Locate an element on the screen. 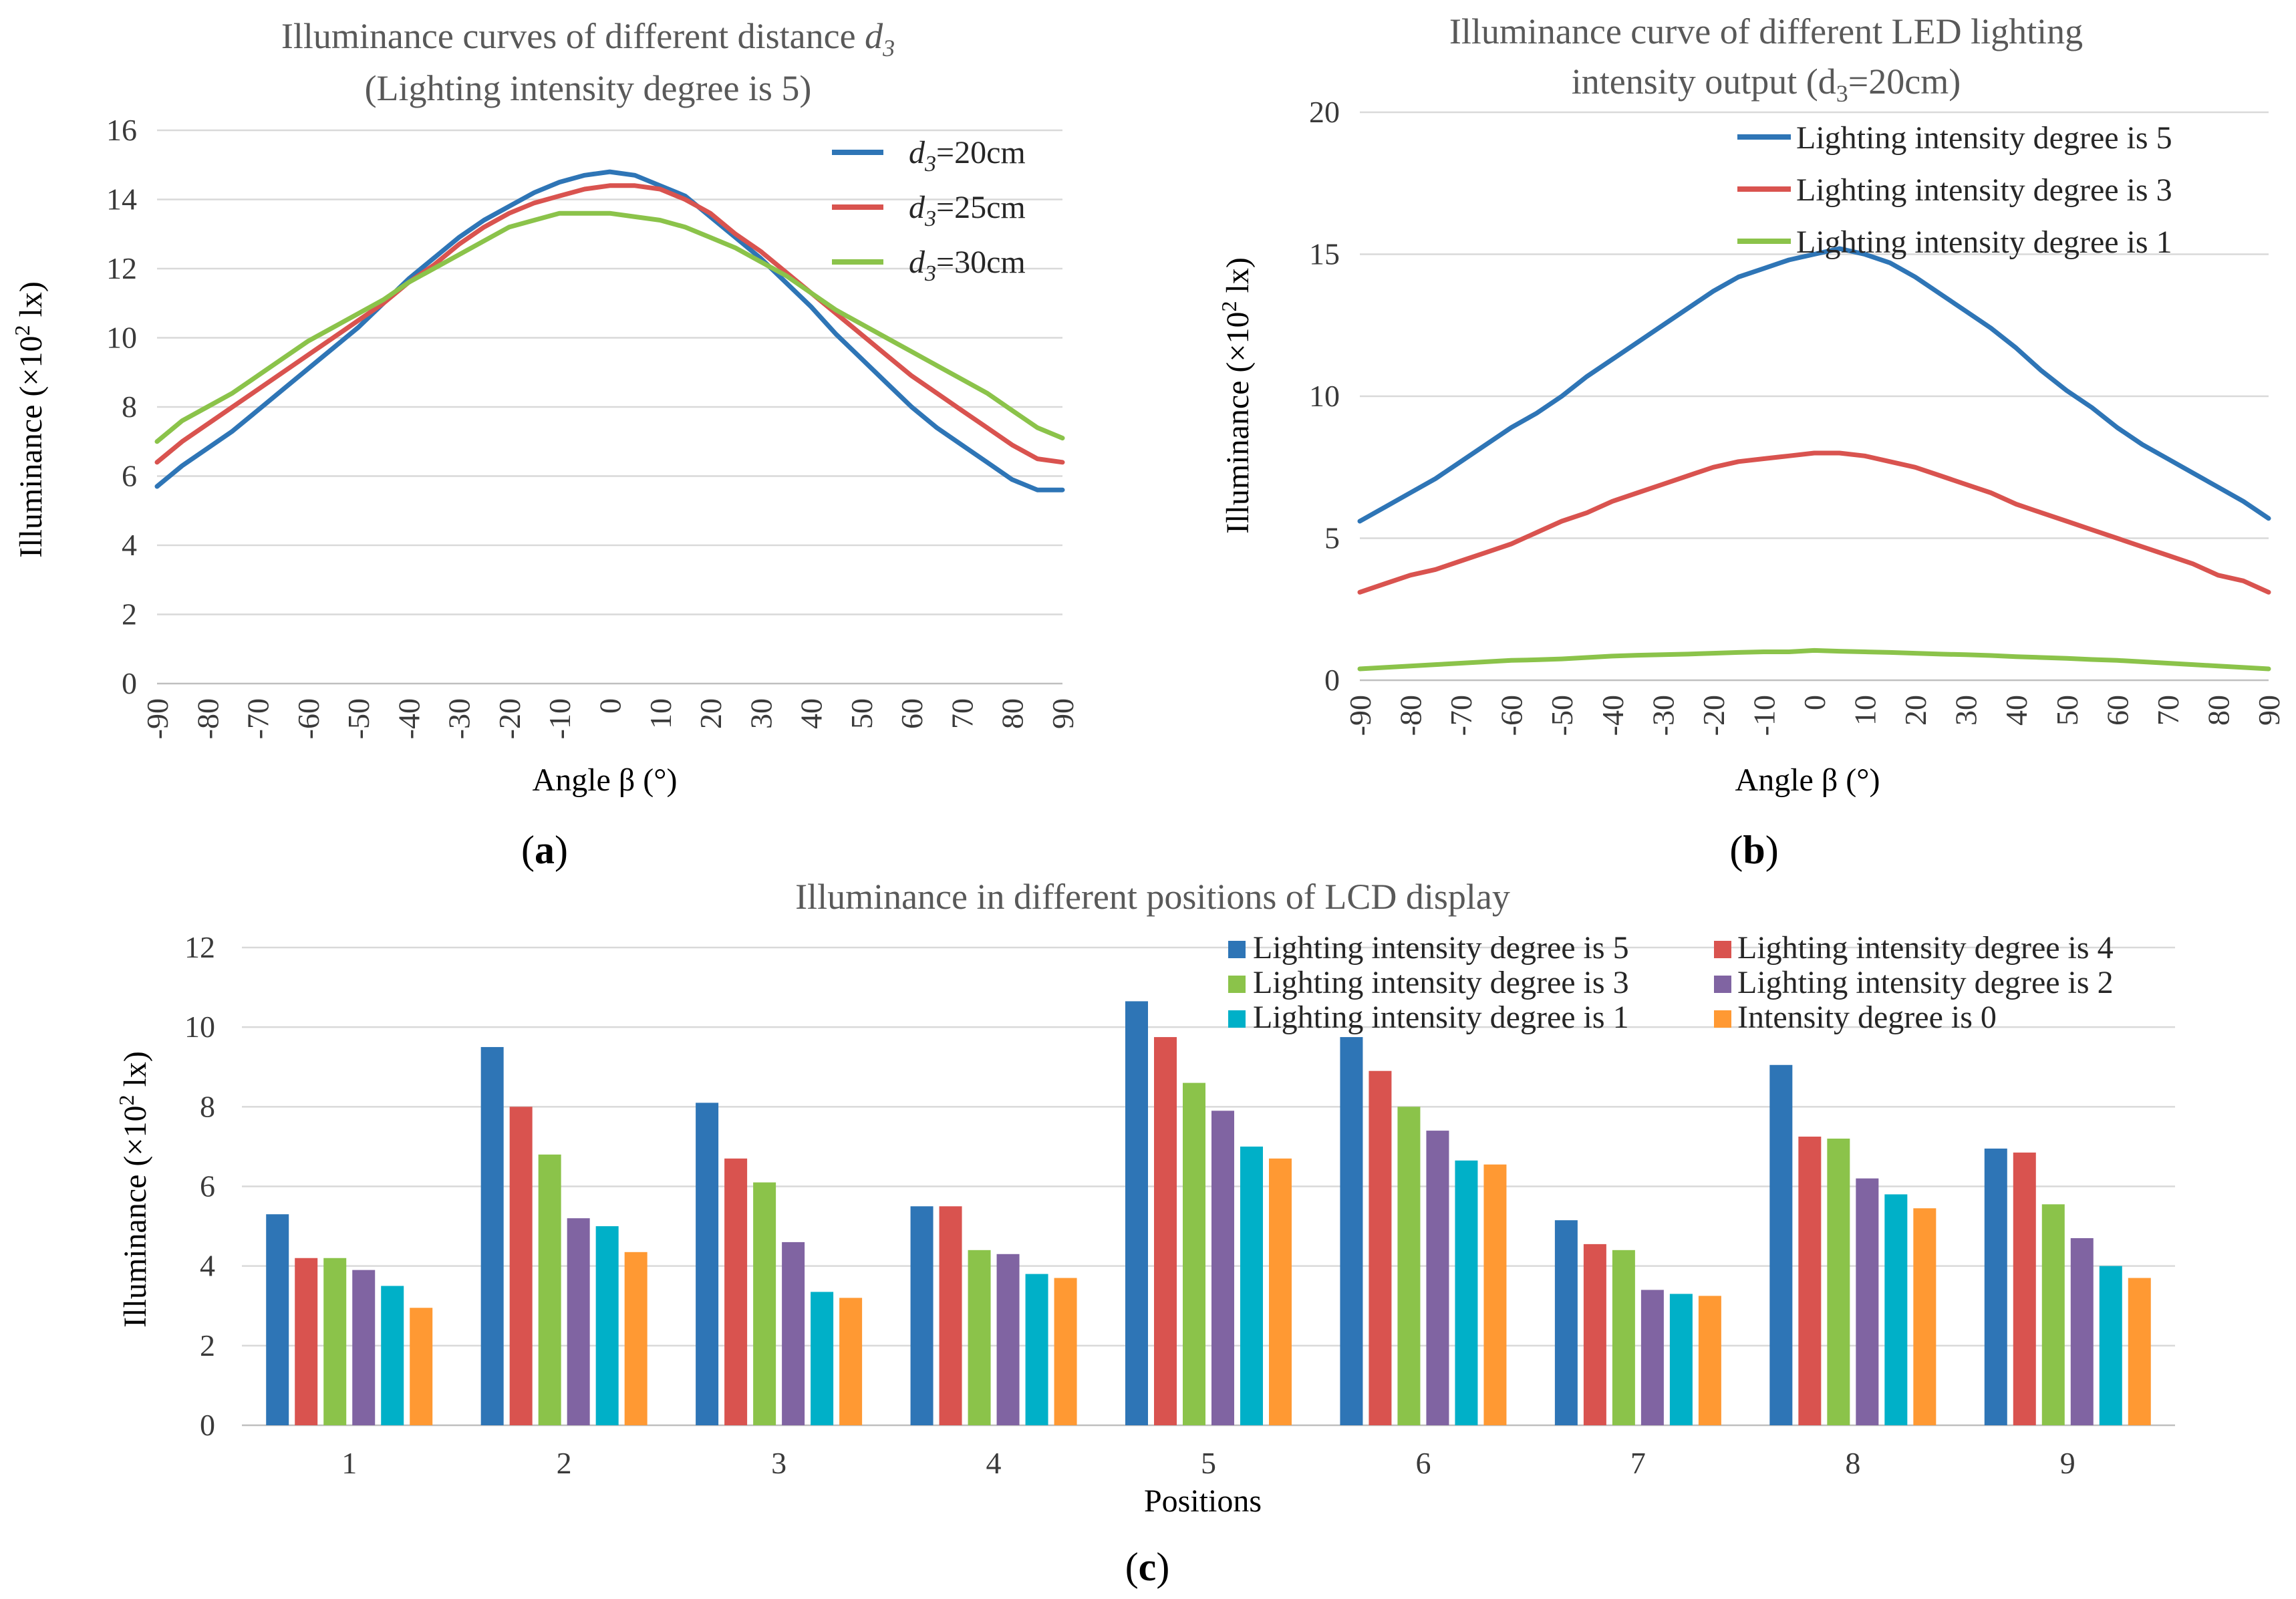 The width and height of the screenshot is (2296, 1599). panel-a-label: (a) is located at coordinates (544, 850).